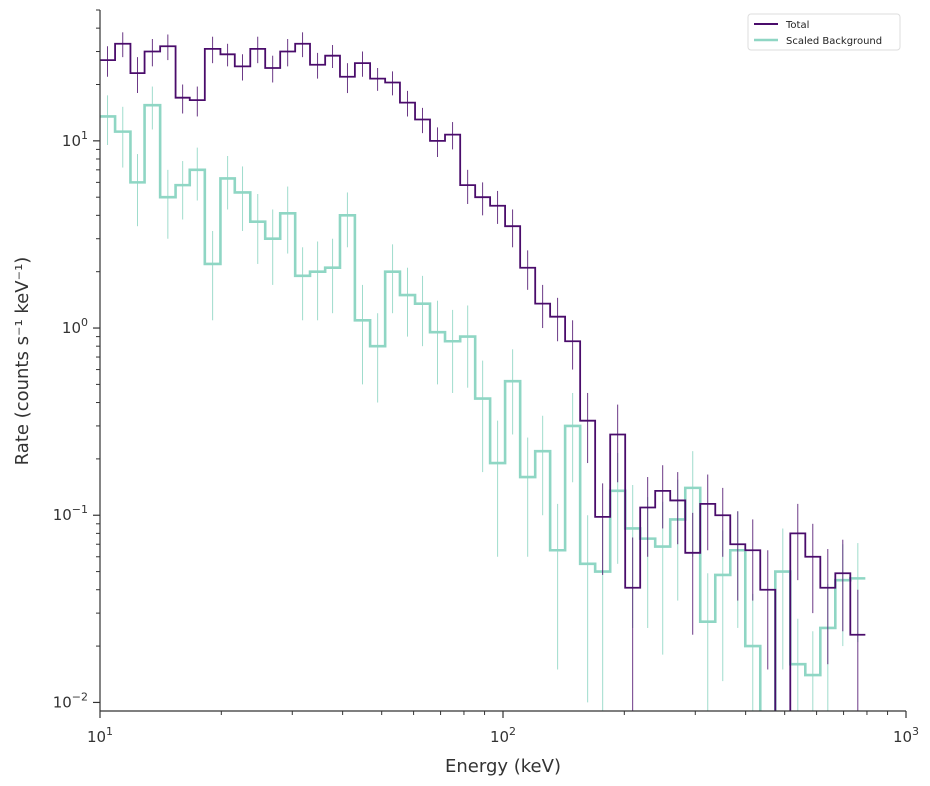 This screenshot has width=930, height=786. I want to click on y-tick-label: 10⁻¹, so click(70, 513).